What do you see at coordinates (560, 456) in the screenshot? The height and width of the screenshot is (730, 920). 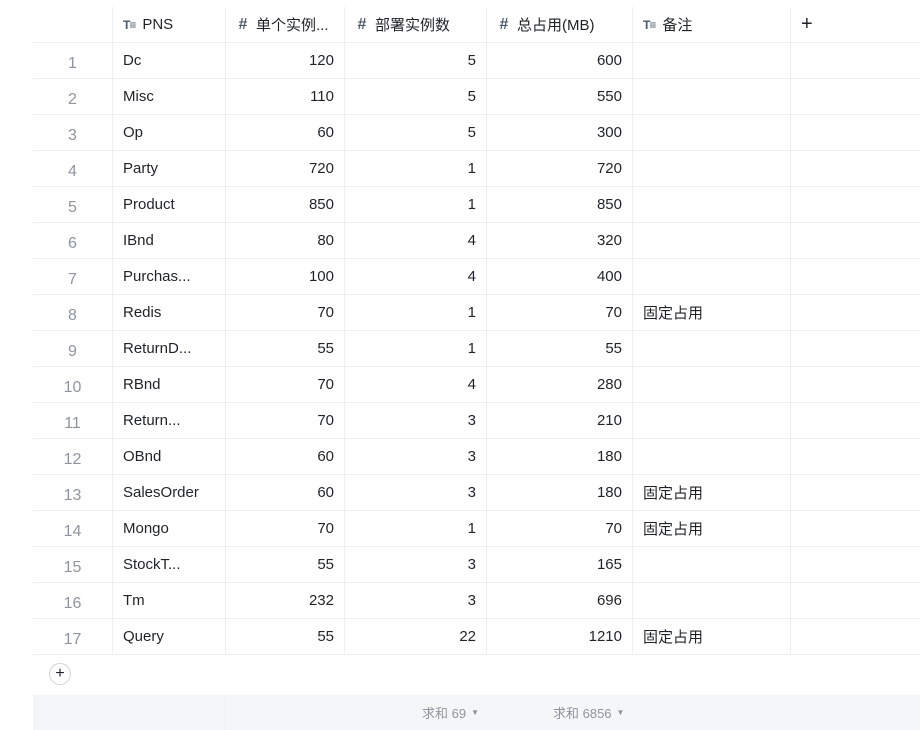 I see `cell-total-usage: 180` at bounding box center [560, 456].